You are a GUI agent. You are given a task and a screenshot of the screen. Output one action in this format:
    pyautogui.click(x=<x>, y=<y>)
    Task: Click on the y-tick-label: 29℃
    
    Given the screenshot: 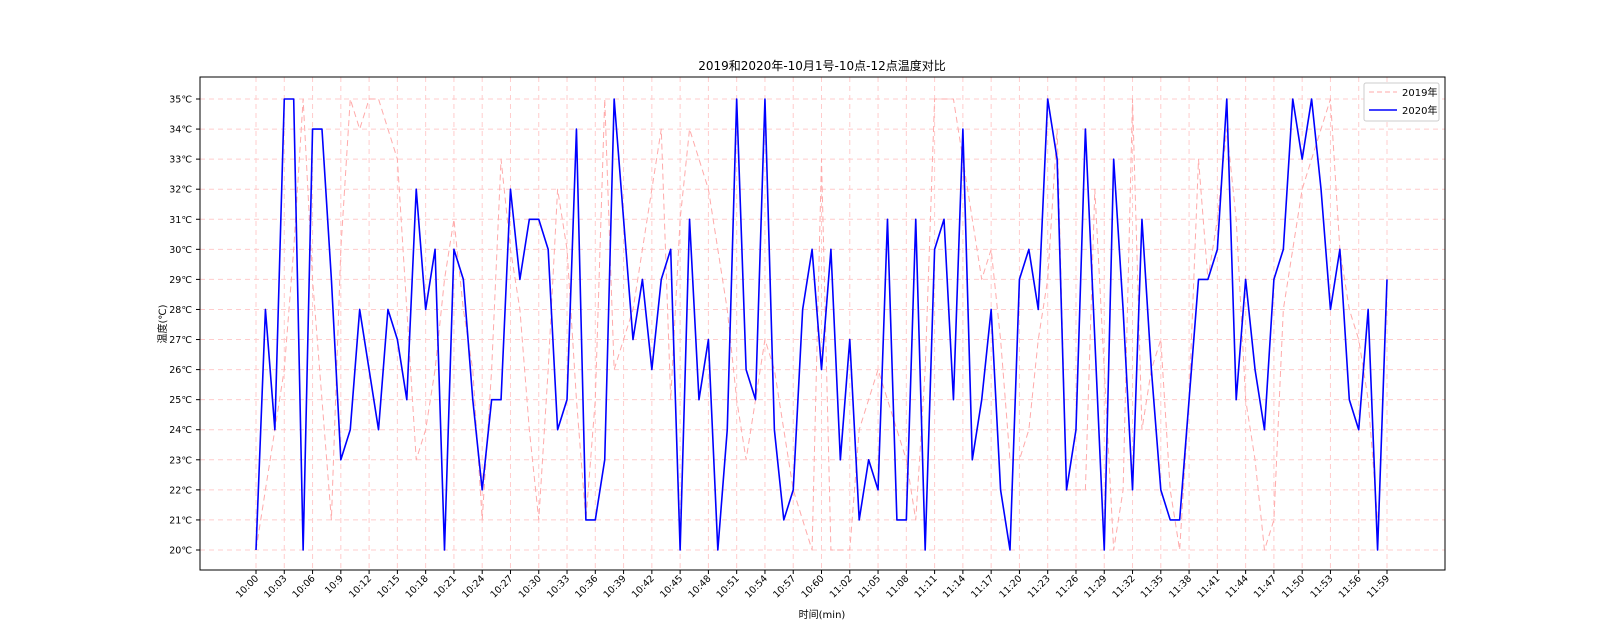 What is the action you would take?
    pyautogui.click(x=180, y=280)
    